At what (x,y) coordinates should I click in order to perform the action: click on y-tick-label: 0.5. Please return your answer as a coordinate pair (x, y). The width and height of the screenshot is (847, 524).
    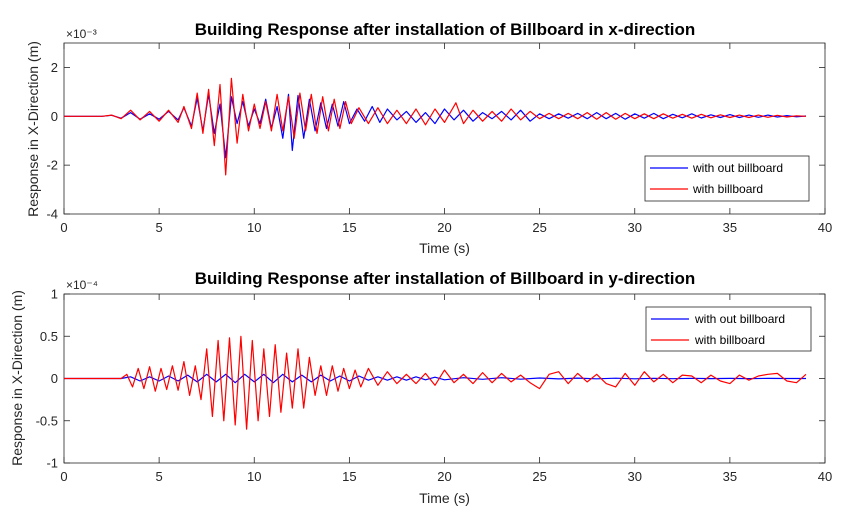
    Looking at the image, I should click on (49, 336).